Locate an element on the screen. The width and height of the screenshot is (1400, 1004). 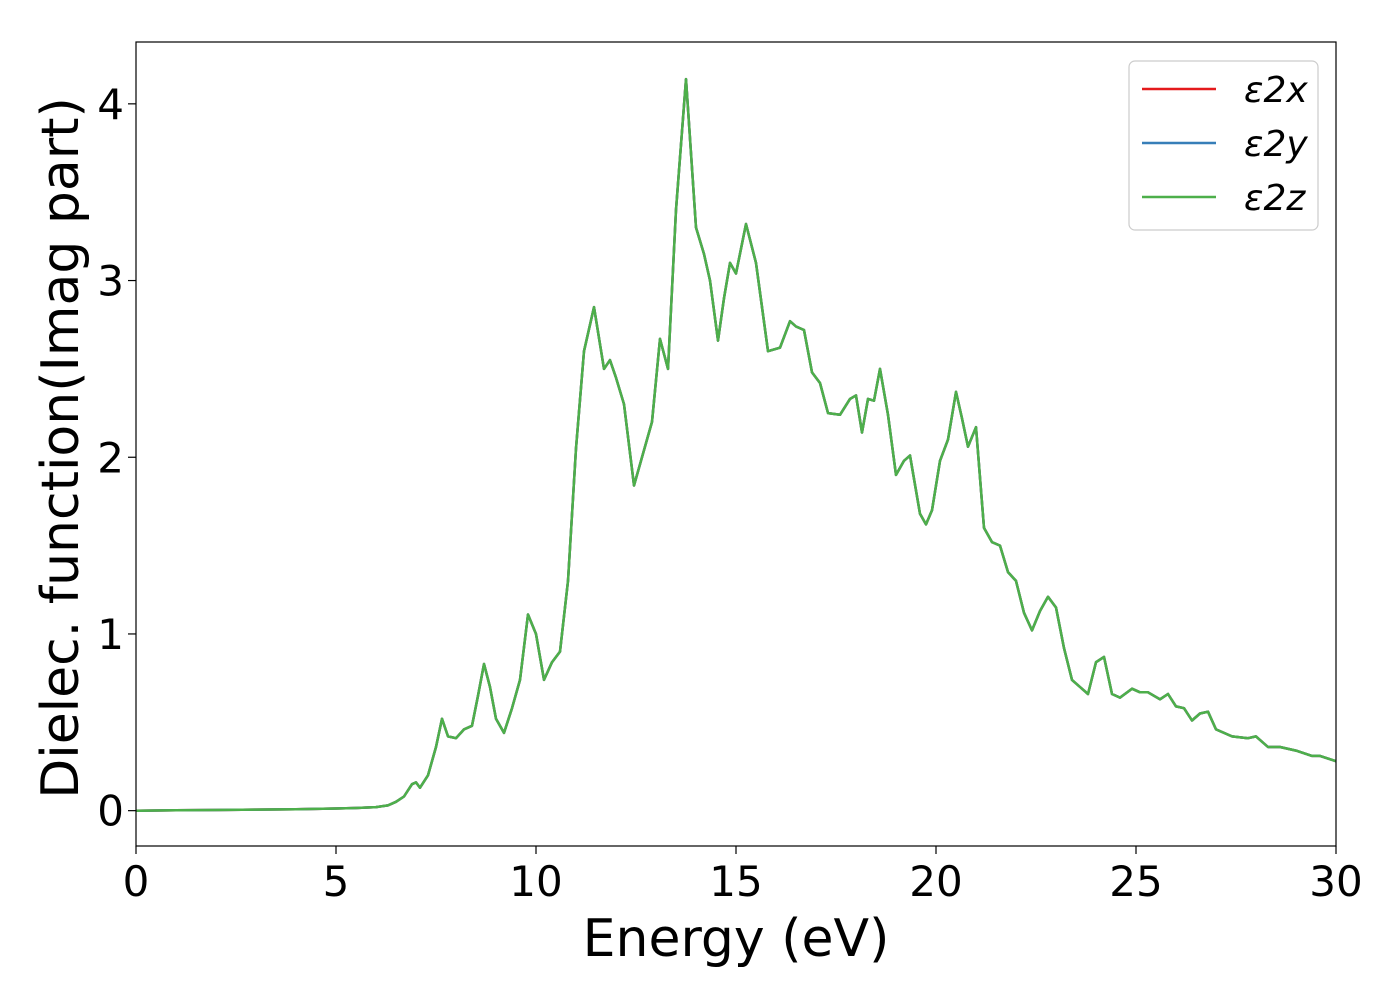
x-tick-label: 5 is located at coordinates (336, 881).